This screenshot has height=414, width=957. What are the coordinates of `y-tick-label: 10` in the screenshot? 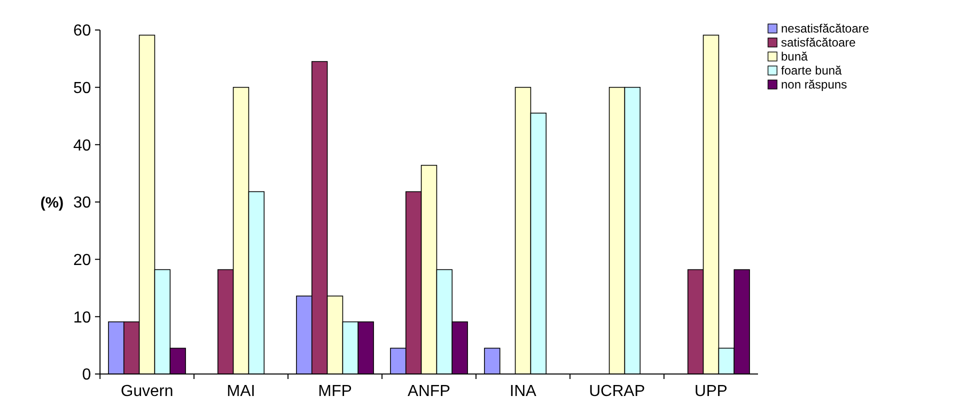 It's located at (82, 317).